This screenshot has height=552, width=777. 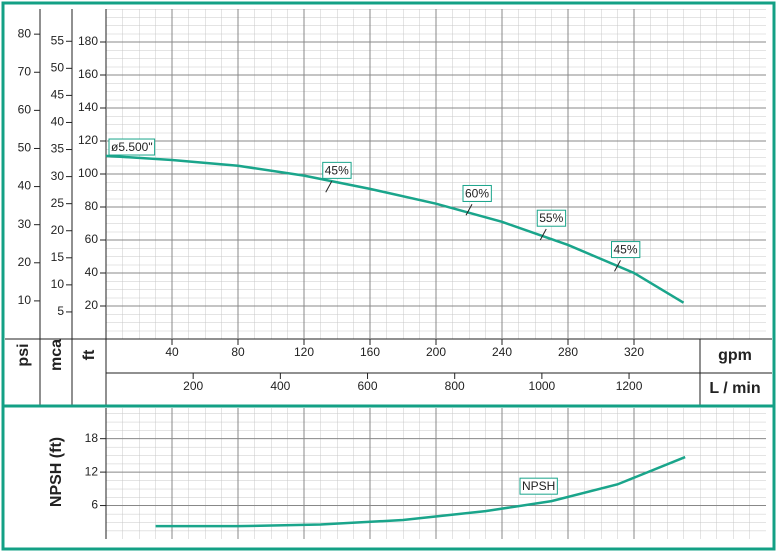 What do you see at coordinates (58, 284) in the screenshot?
I see `mca-tick-label: 10` at bounding box center [58, 284].